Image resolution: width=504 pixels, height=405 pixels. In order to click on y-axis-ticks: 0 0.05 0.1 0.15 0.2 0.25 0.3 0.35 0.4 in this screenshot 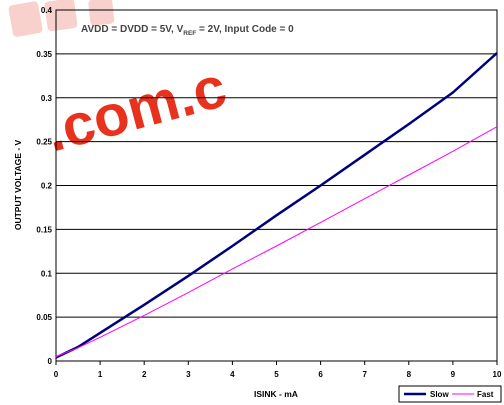, I will do `click(44, 186)`.